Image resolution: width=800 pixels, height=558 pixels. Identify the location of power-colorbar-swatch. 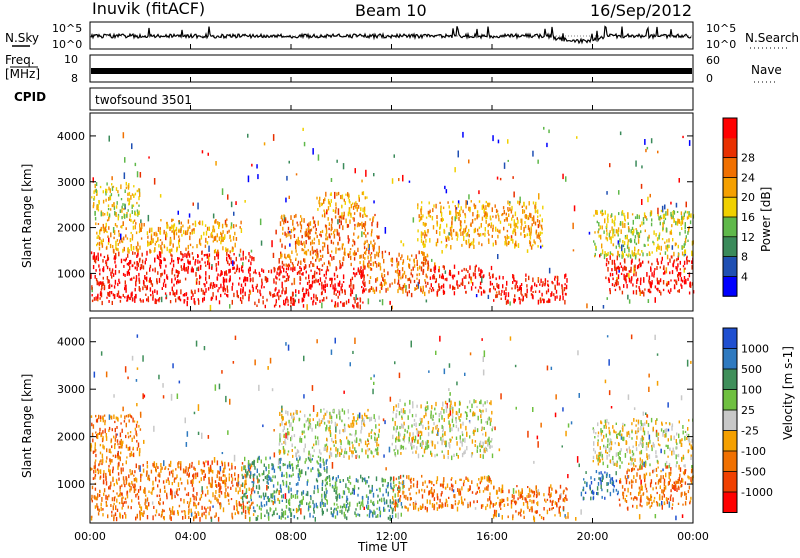
(730, 148).